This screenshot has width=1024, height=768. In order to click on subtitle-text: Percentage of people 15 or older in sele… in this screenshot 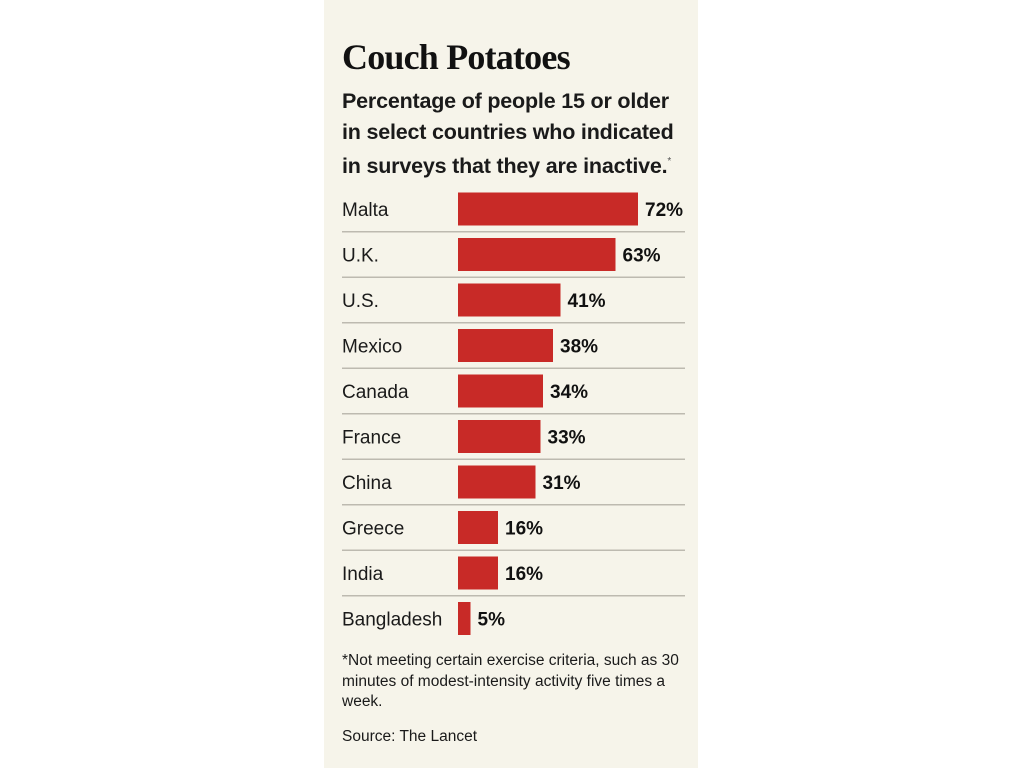, I will do `click(508, 133)`.